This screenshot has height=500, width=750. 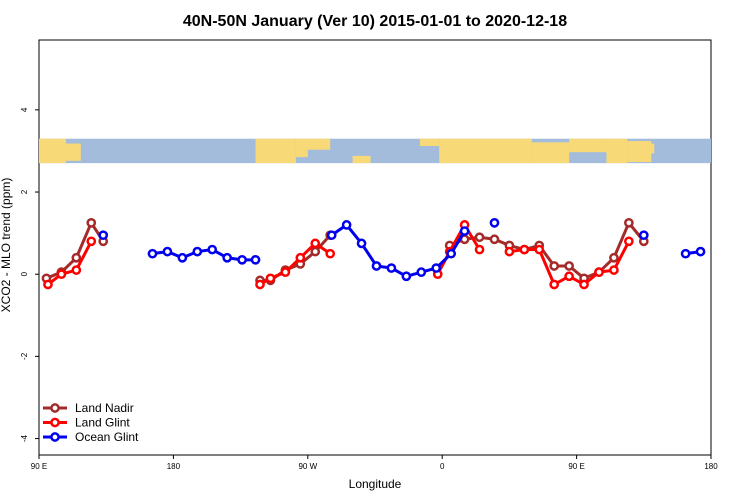 What do you see at coordinates (24, 438) in the screenshot?
I see `y-tick-label: -4` at bounding box center [24, 438].